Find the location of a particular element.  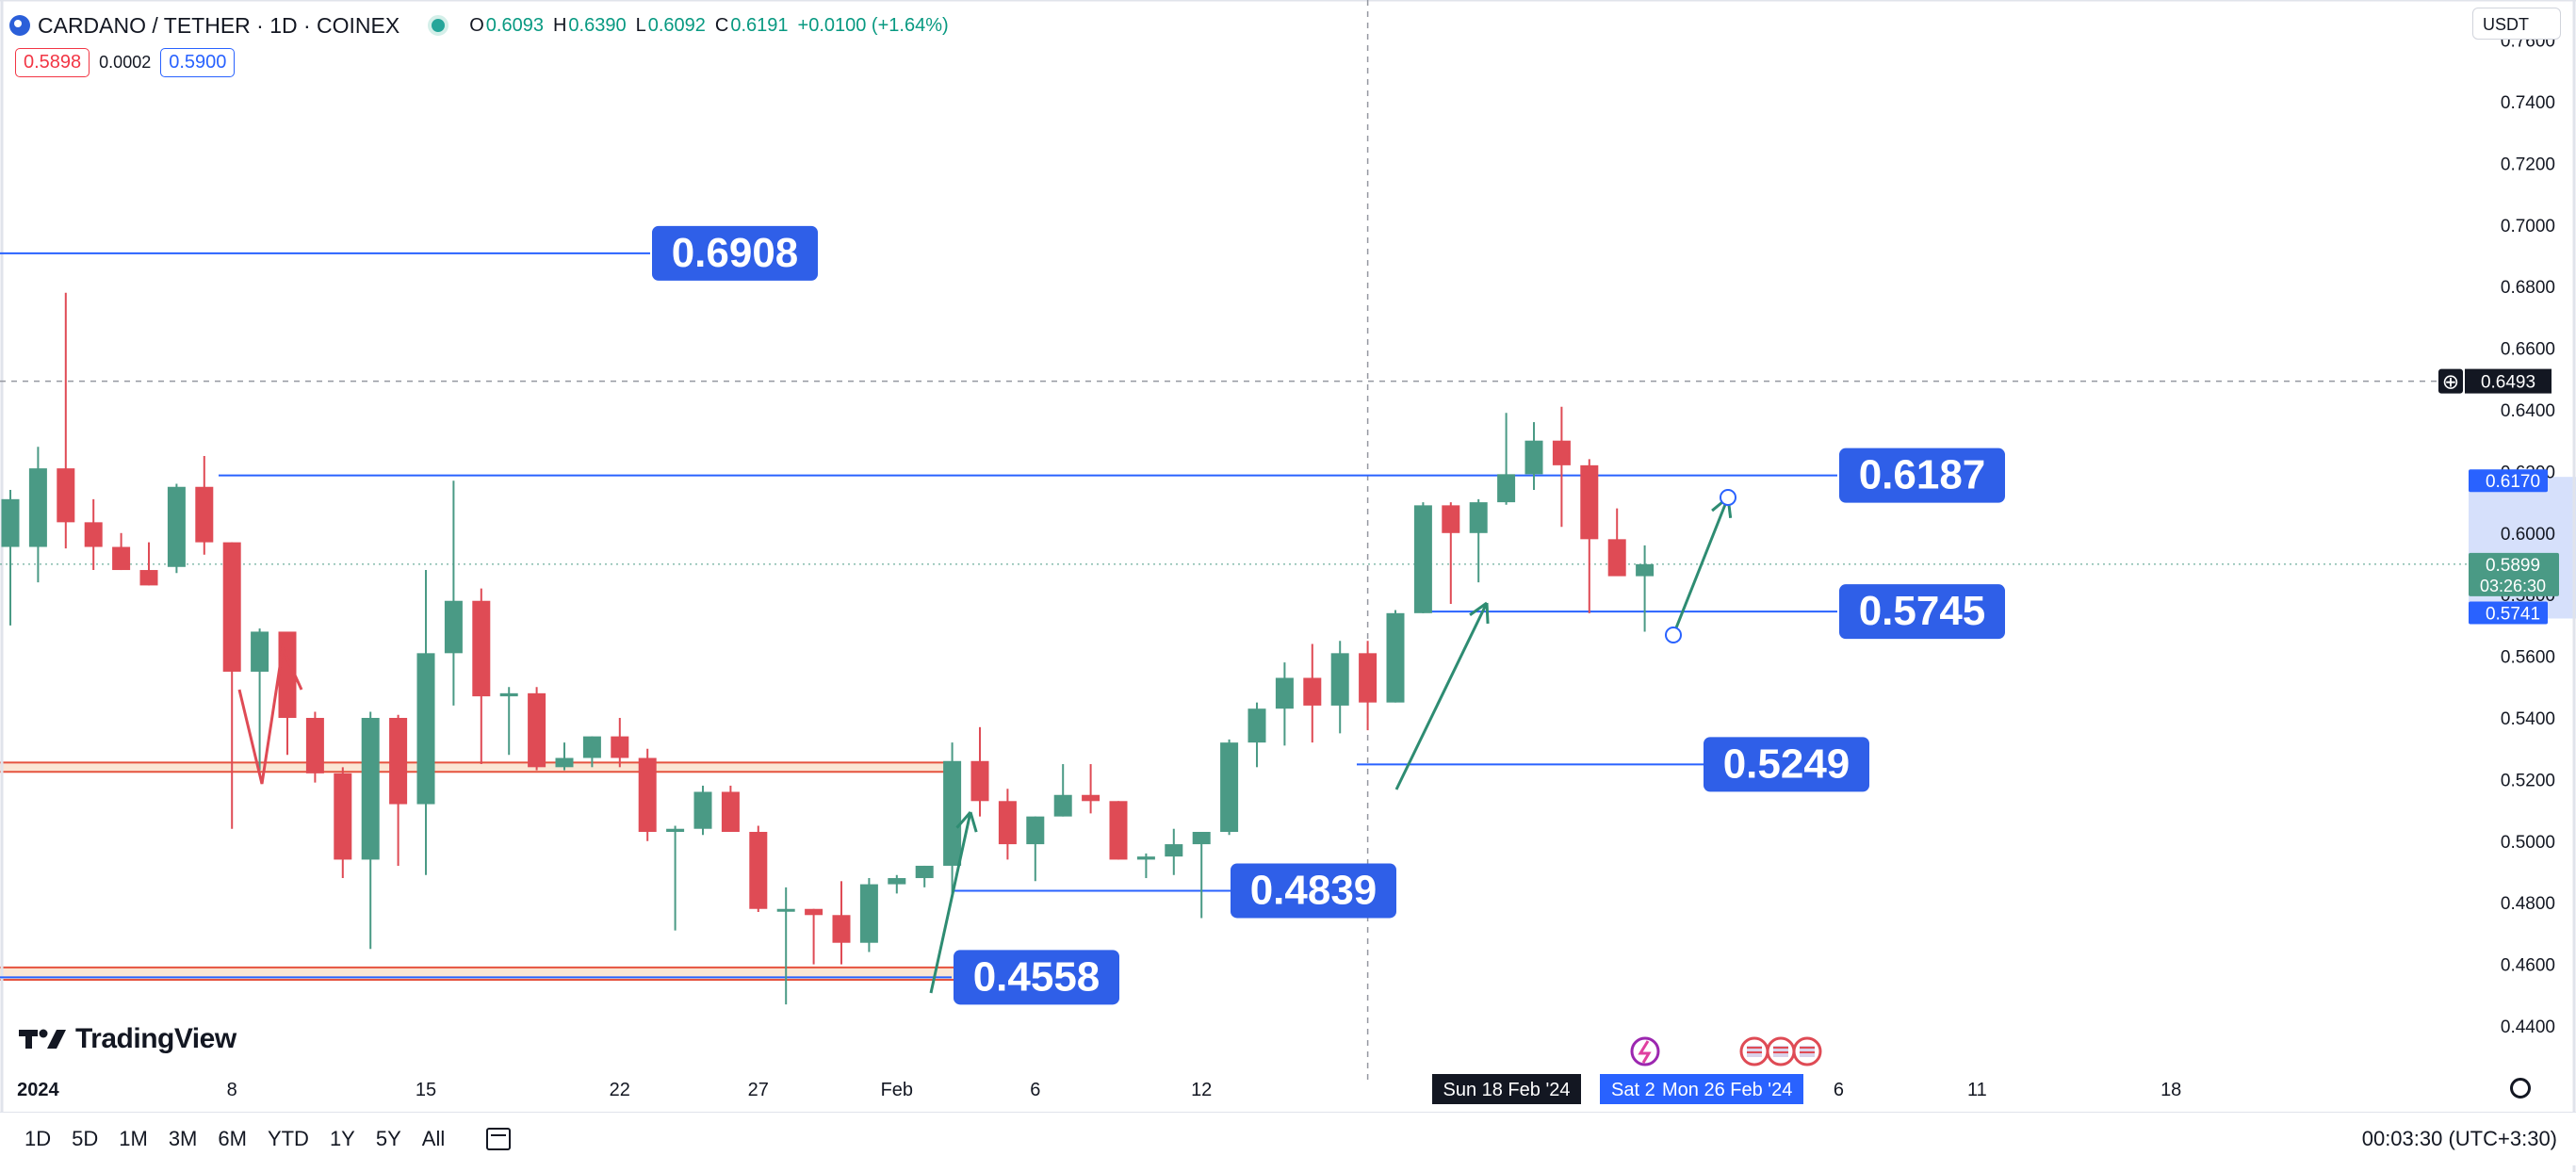

market-open-status-icon is located at coordinates (438, 25).